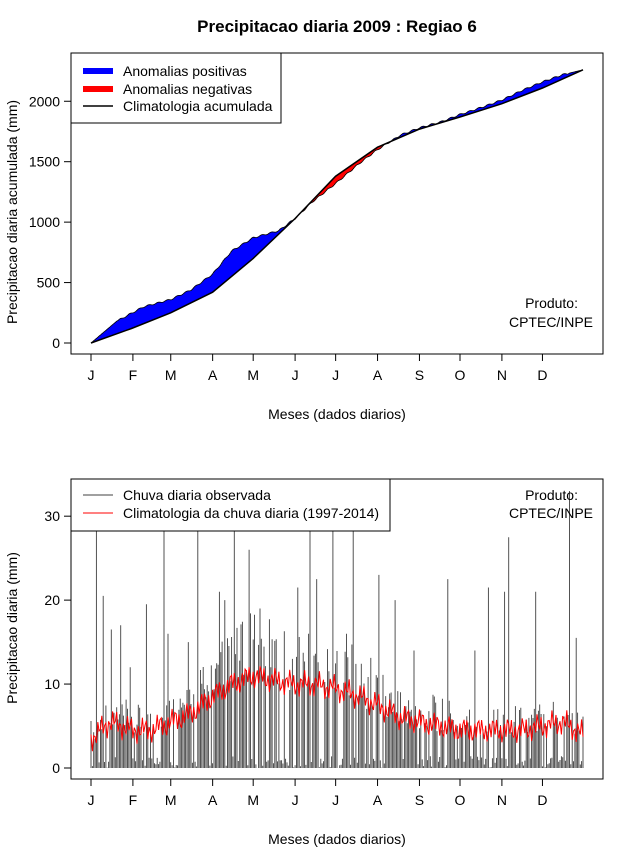 The width and height of the screenshot is (640, 850). I want to click on x-axis-label-bottom: Meses (dados diarios), so click(337, 839).